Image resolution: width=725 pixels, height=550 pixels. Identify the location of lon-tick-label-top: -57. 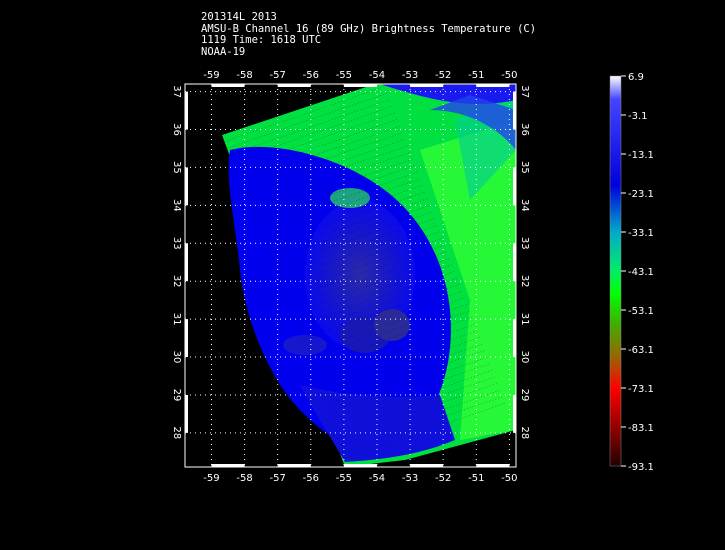
(278, 75).